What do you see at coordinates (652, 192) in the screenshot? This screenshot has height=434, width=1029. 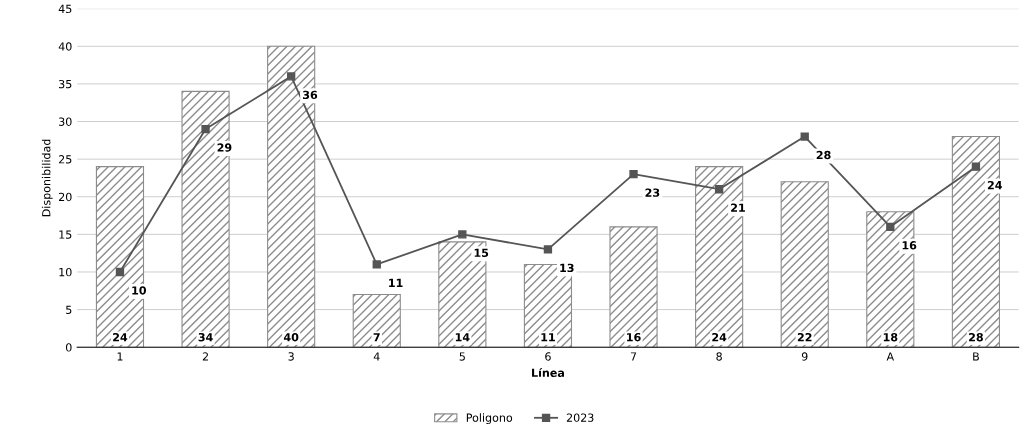 I see `data-label: 23` at bounding box center [652, 192].